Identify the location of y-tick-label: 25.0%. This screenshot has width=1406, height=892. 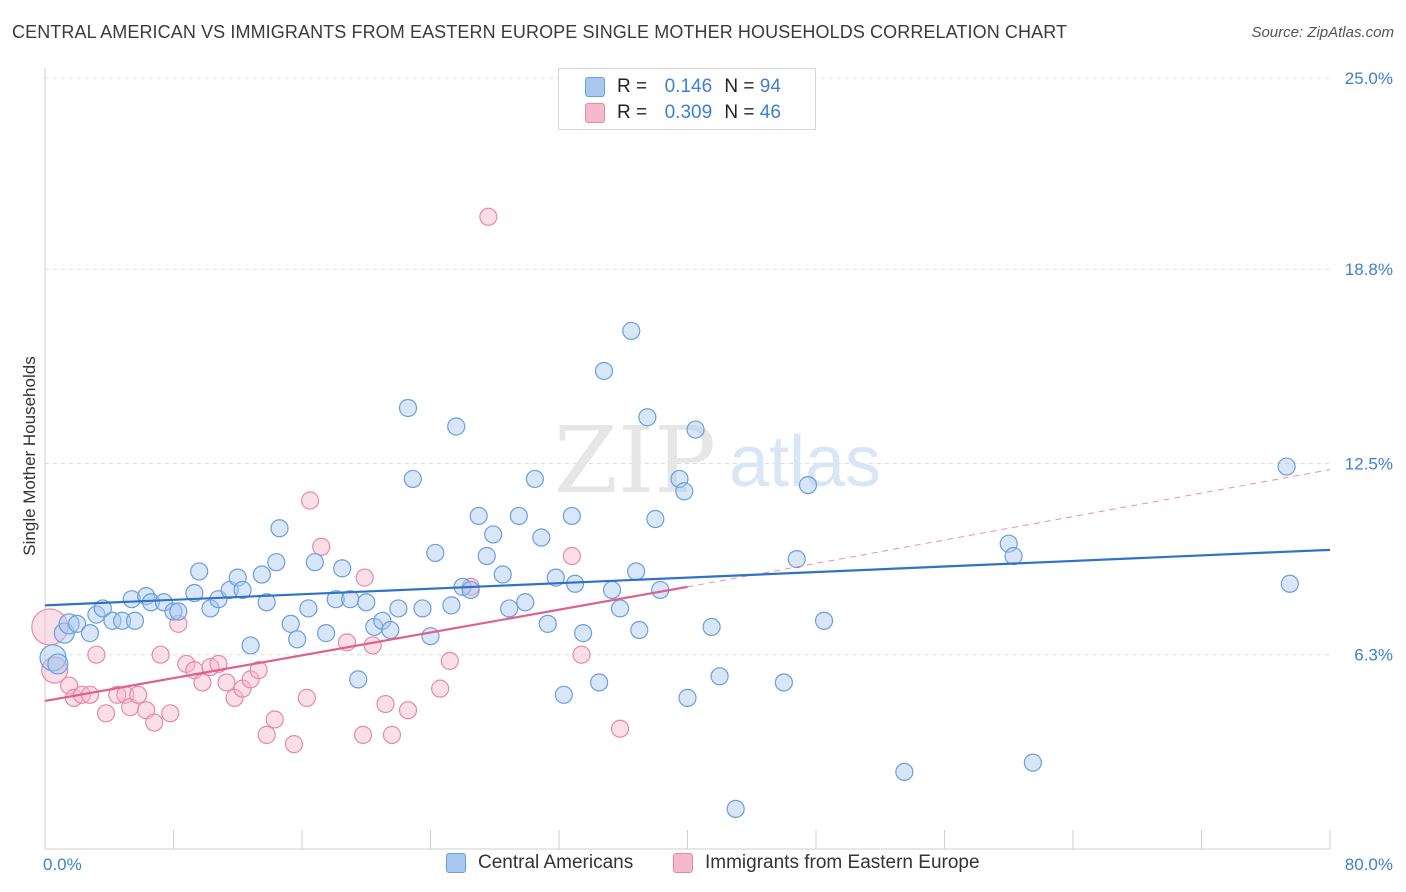
(1369, 78).